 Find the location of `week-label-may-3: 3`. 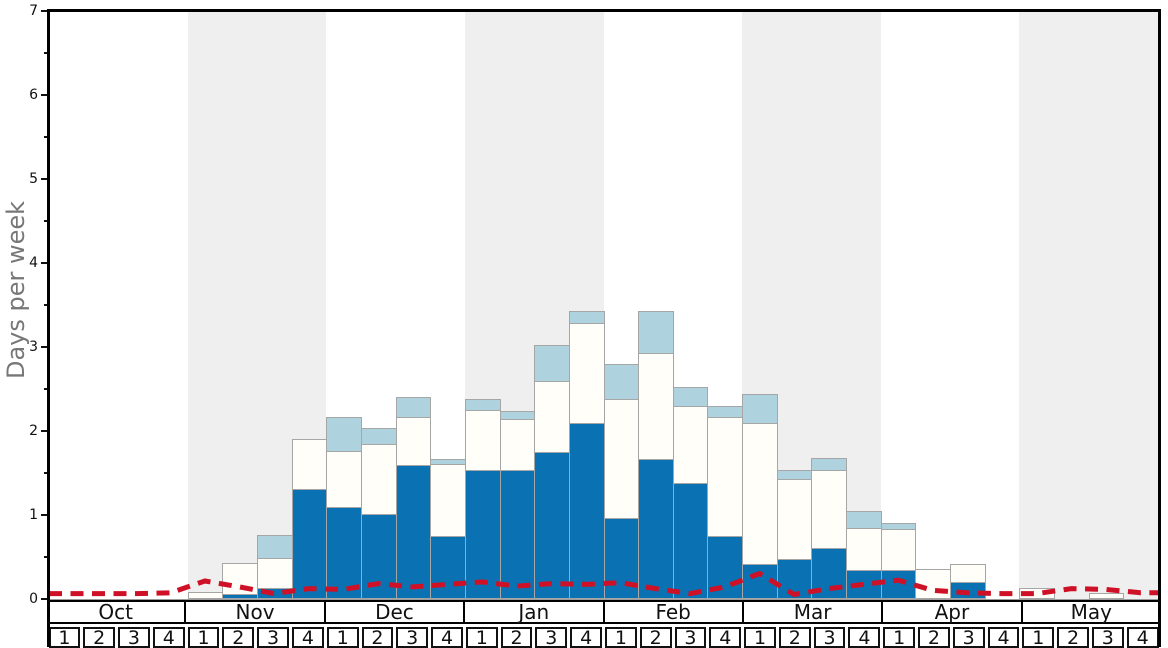

week-label-may-3: 3 is located at coordinates (1107, 637).